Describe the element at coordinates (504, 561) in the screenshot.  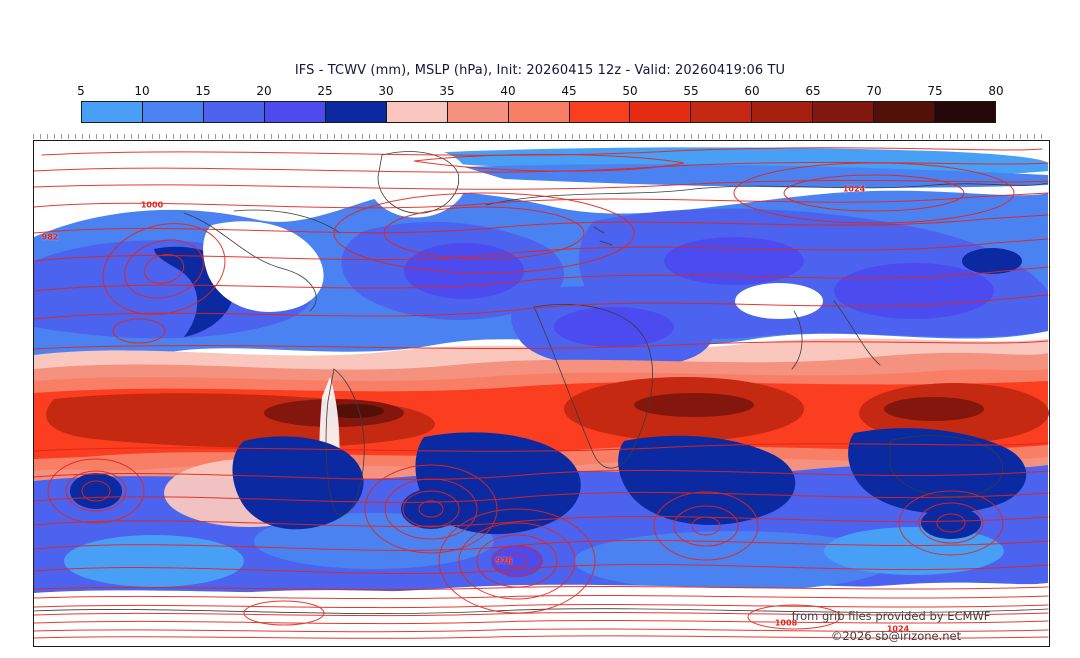
I see `mslp-contour-label: 976` at that location.